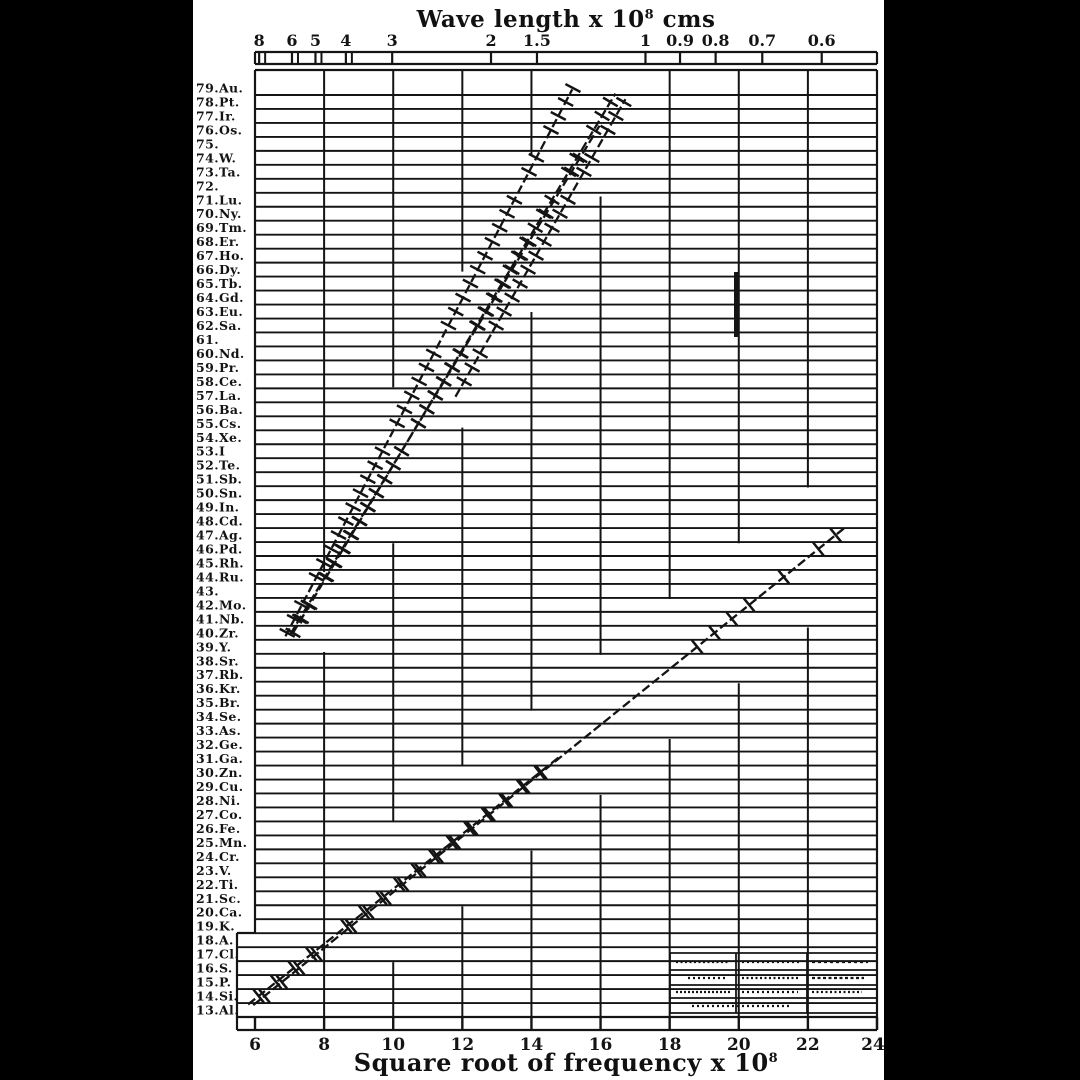 This screenshot has height=1080, width=1080. What do you see at coordinates (504, 311) in the screenshot?
I see `measurement-tick-L-gamma-z63` at bounding box center [504, 311].